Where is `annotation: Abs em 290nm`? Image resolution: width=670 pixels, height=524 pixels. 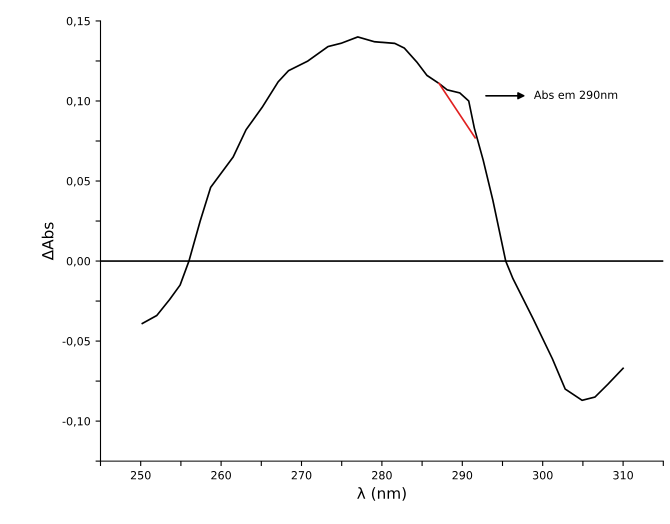 annotation: Abs em 290nm is located at coordinates (576, 95).